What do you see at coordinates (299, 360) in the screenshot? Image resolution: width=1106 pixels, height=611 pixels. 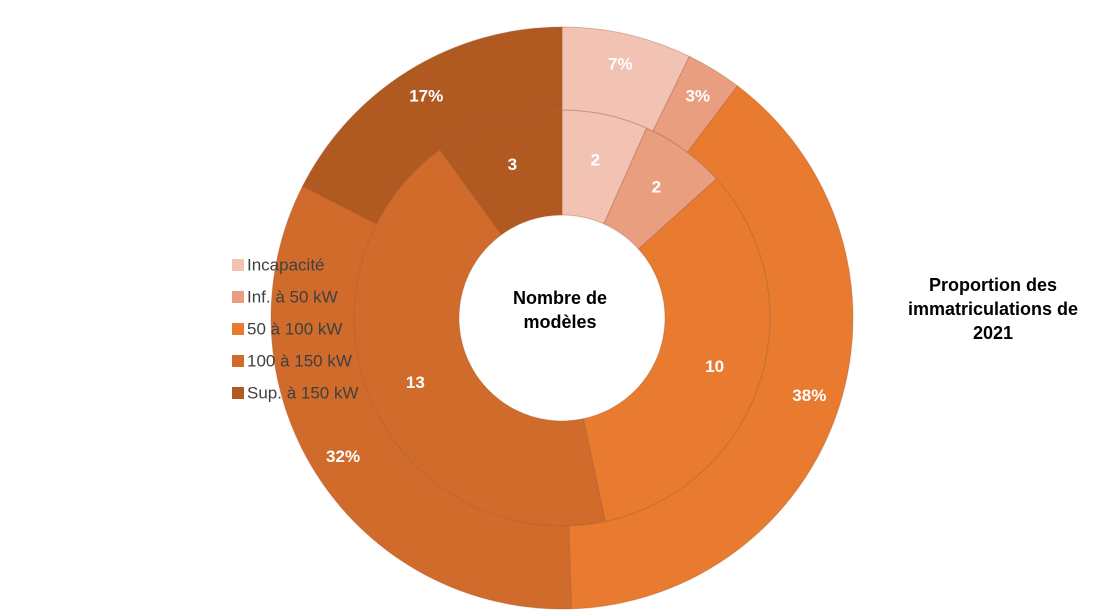 I see `legend-label: 100 à 150 kW` at bounding box center [299, 360].